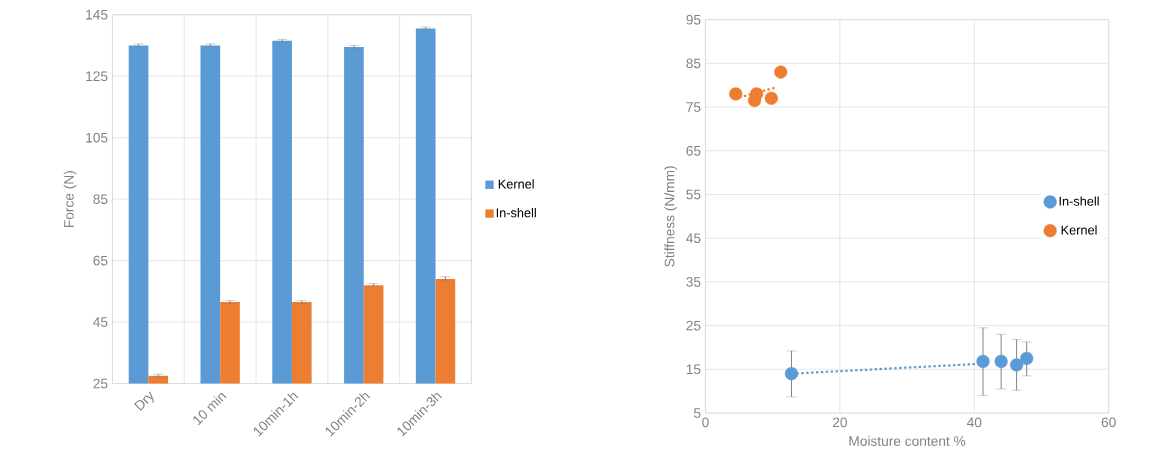  Describe the element at coordinates (144, 401) in the screenshot. I see `x-tick-label: Dry` at that location.